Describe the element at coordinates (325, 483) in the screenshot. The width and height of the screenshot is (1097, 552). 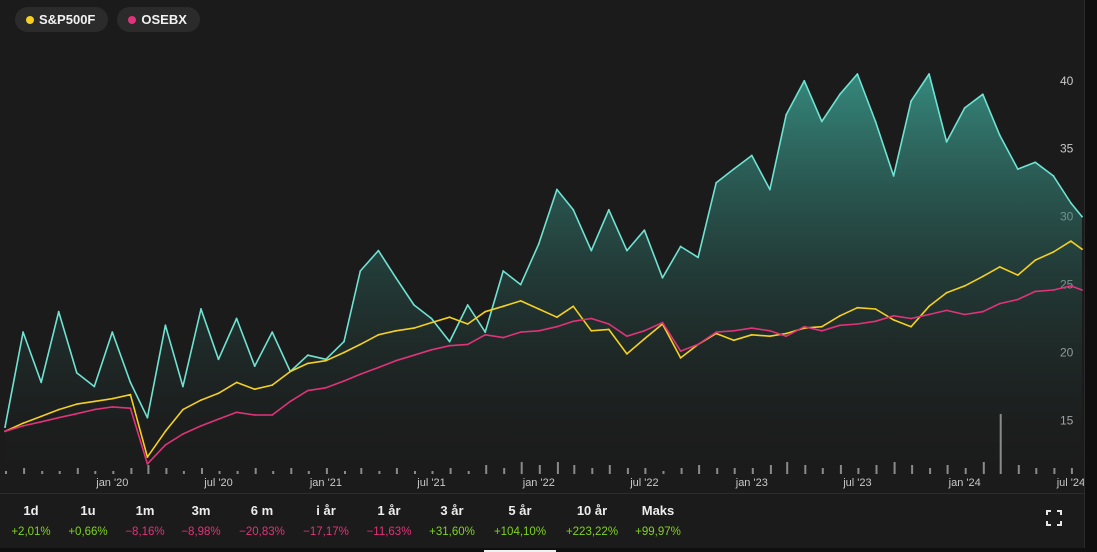
I see `x-tick-label: jan '21` at that location.